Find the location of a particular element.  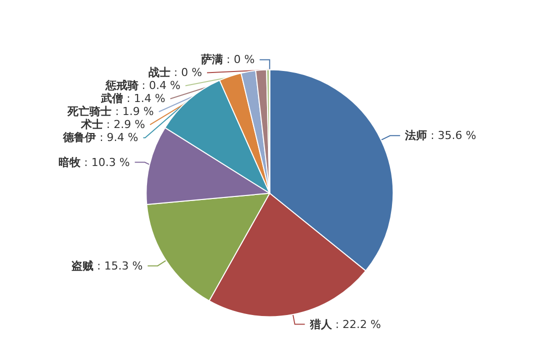

slice-label: 盗贼 is located at coordinates (83, 265).